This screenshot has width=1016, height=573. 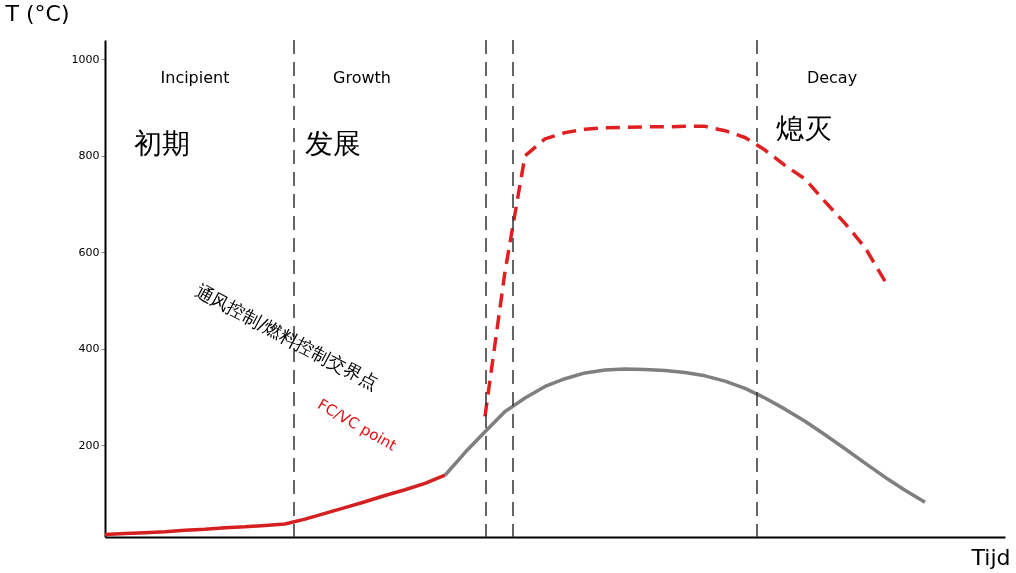 I want to click on y-tick-label: 200, so click(x=89, y=445).